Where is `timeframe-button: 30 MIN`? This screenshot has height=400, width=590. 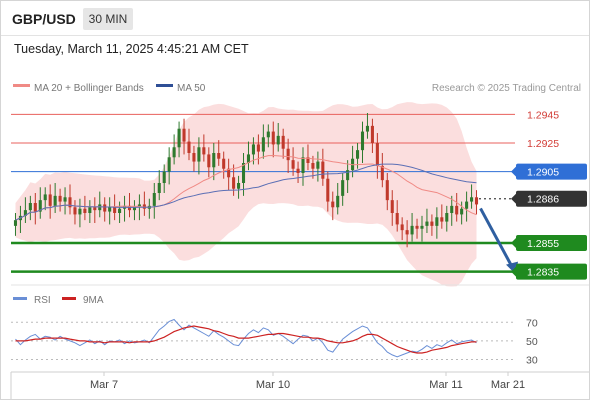
timeframe-button: 30 MIN is located at coordinates (108, 19).